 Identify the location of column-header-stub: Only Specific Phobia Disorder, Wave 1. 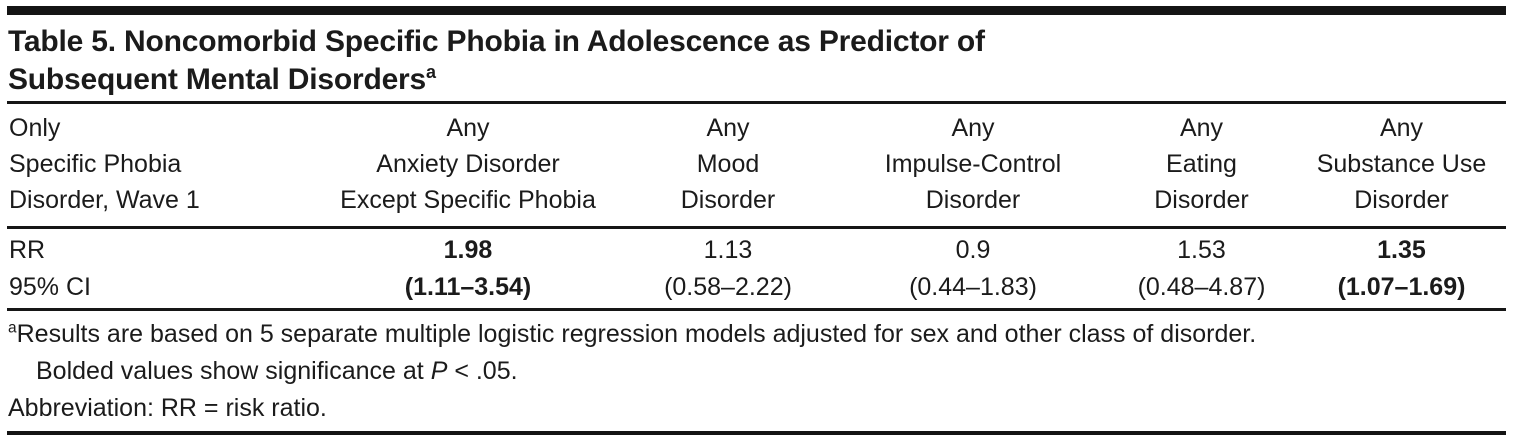
(163, 166).